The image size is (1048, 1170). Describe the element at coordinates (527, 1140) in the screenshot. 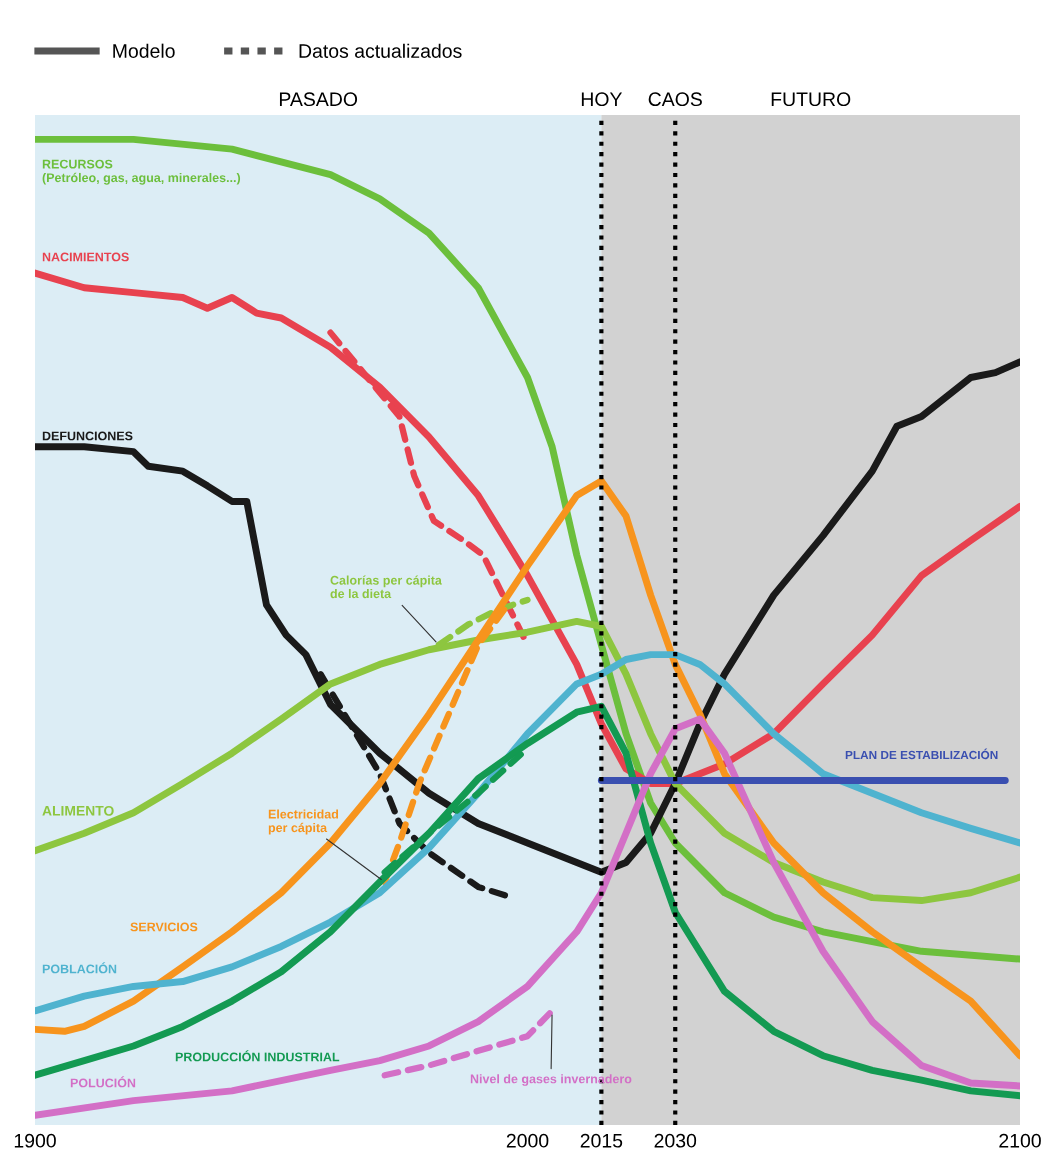

I see `x-tick-label: 2000` at that location.